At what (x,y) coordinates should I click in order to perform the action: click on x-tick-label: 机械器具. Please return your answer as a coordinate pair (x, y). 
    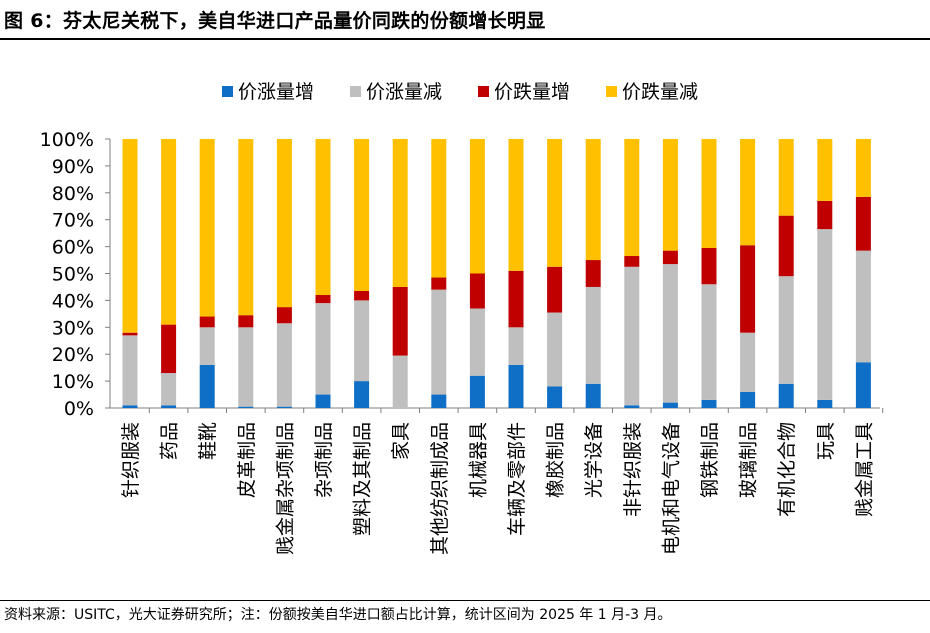
    Looking at the image, I should click on (478, 460).